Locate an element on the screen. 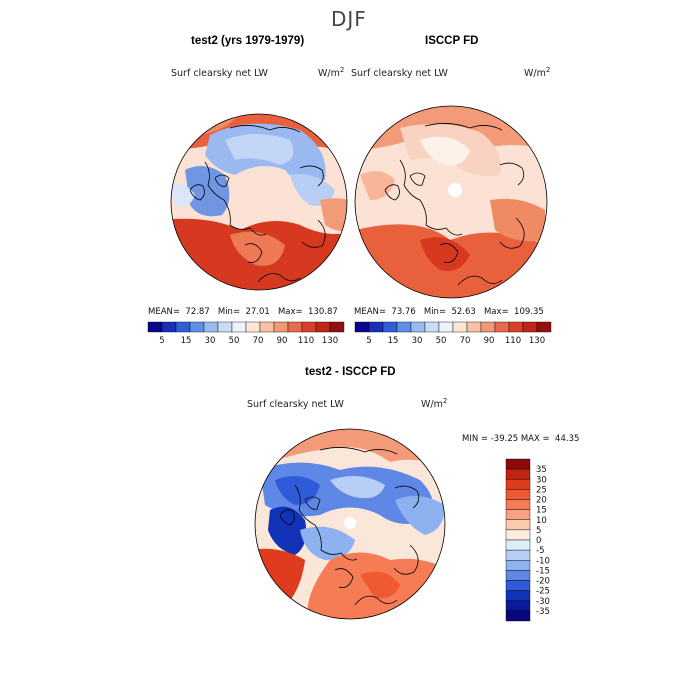  colorbar-tick-label: 20 is located at coordinates (541, 501).